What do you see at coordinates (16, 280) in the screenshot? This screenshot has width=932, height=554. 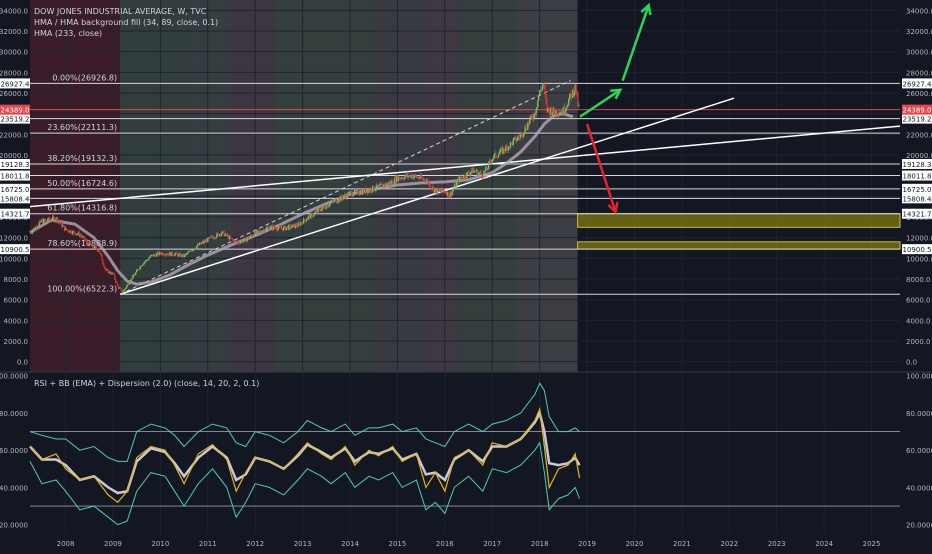 I see `price-tick-label-left: 8000.0` at bounding box center [16, 280].